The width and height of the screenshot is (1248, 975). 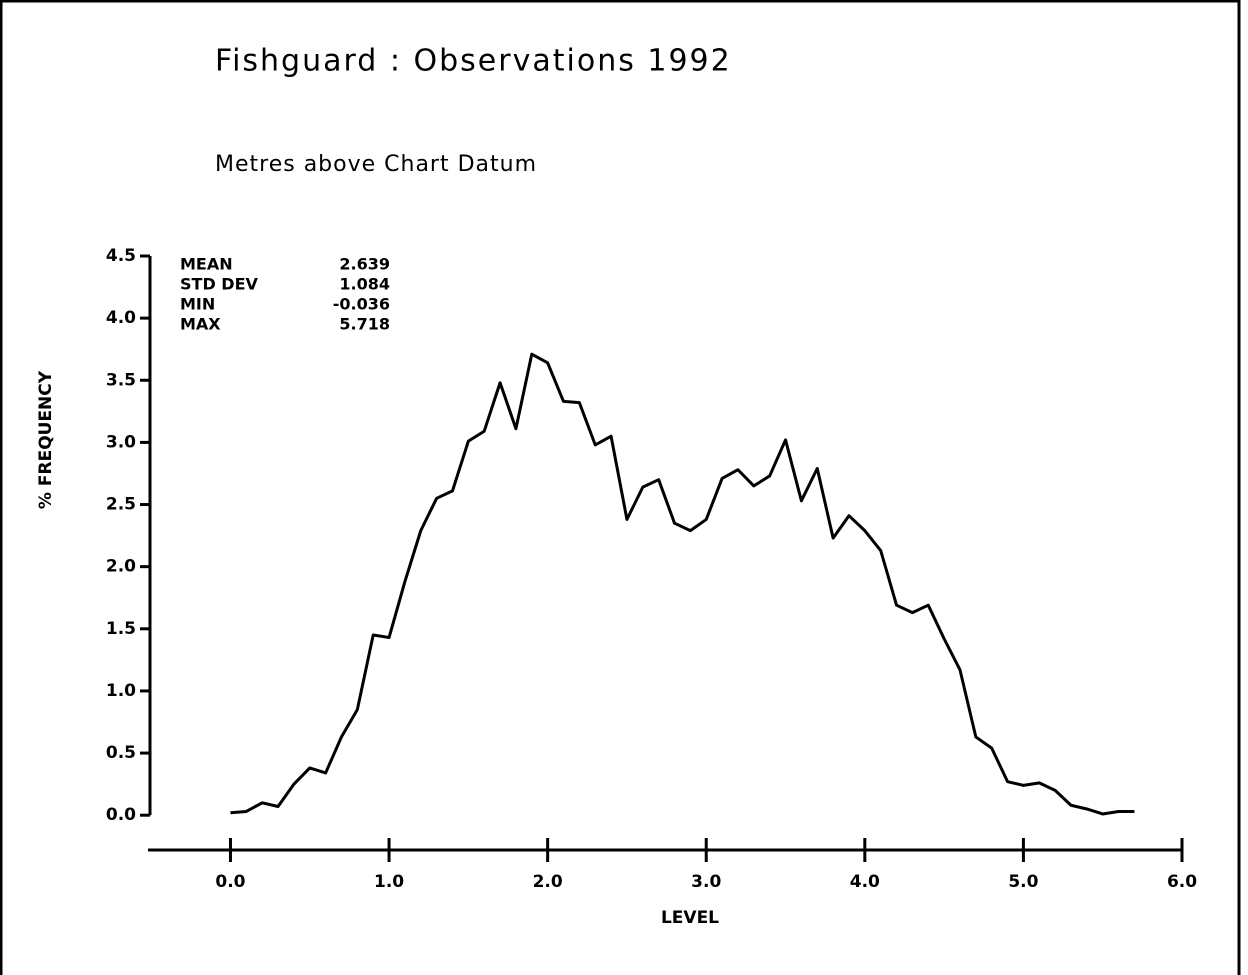 What do you see at coordinates (121, 505) in the screenshot?
I see `y-tick-label: 2.5` at bounding box center [121, 505].